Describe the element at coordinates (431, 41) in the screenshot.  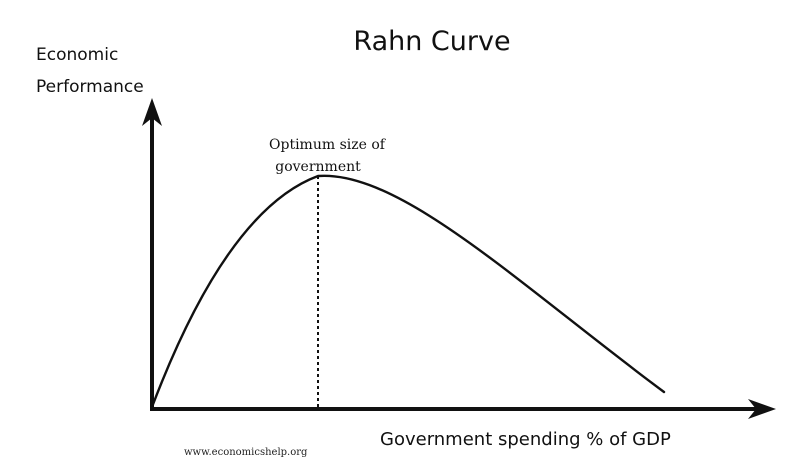
I see `diagram-title: Rahn Curve` at that location.